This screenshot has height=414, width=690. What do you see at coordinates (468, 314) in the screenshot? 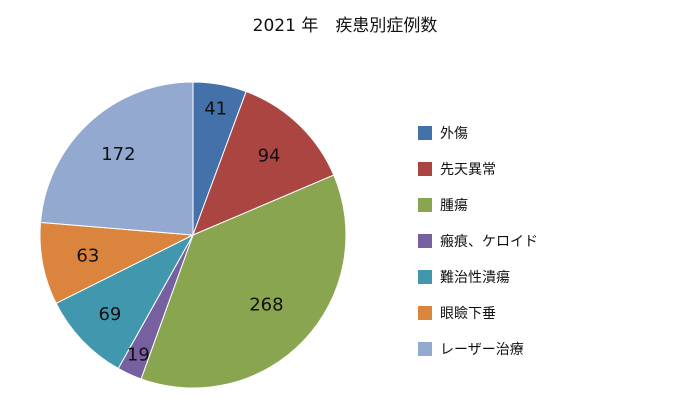
I see `legend-label: 眼瞼下垂` at bounding box center [468, 314].